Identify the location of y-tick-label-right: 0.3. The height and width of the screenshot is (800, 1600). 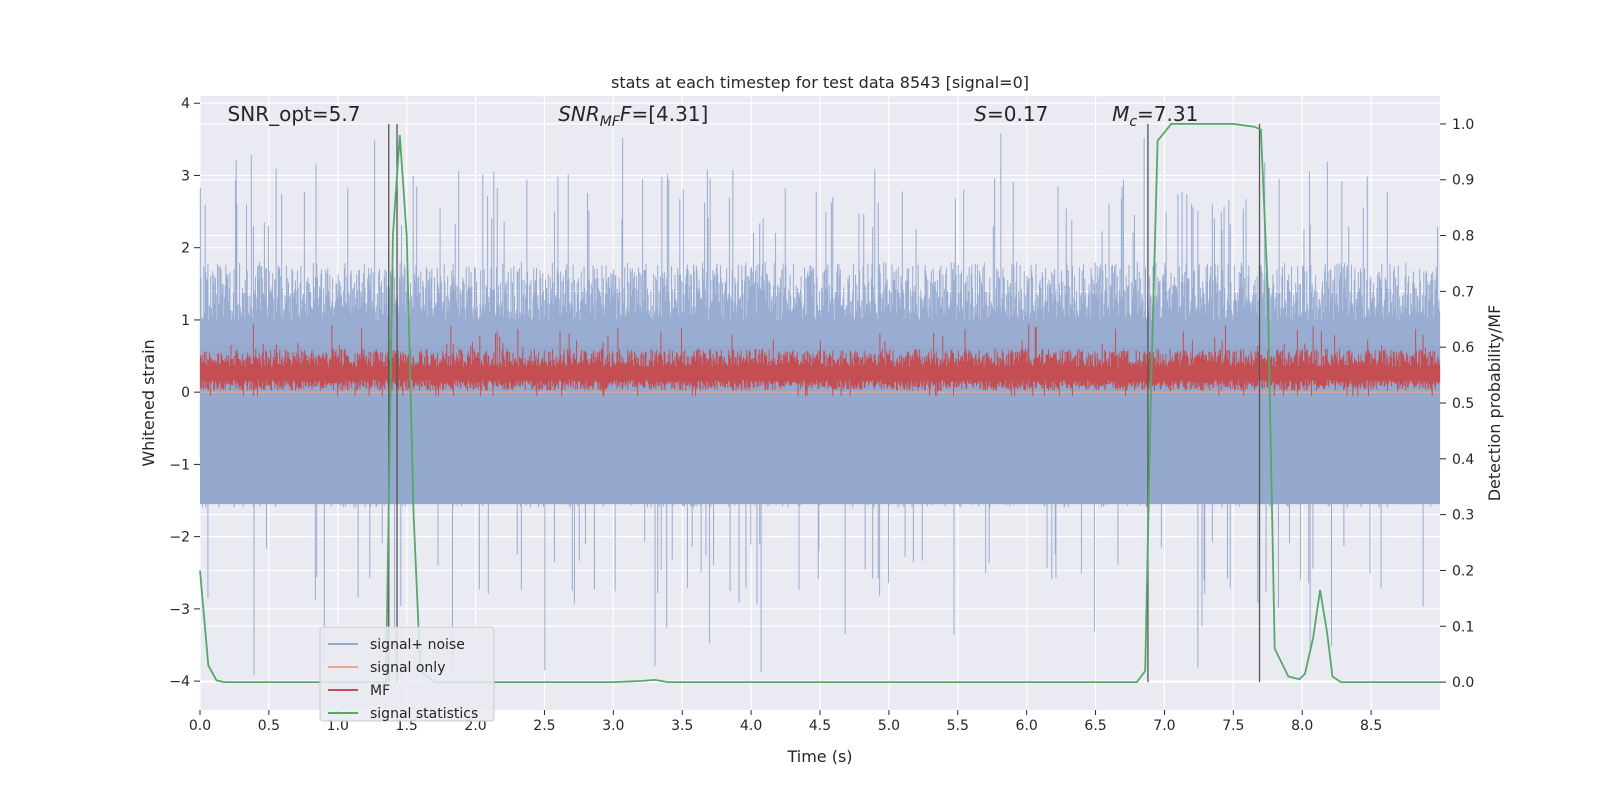
(1463, 516).